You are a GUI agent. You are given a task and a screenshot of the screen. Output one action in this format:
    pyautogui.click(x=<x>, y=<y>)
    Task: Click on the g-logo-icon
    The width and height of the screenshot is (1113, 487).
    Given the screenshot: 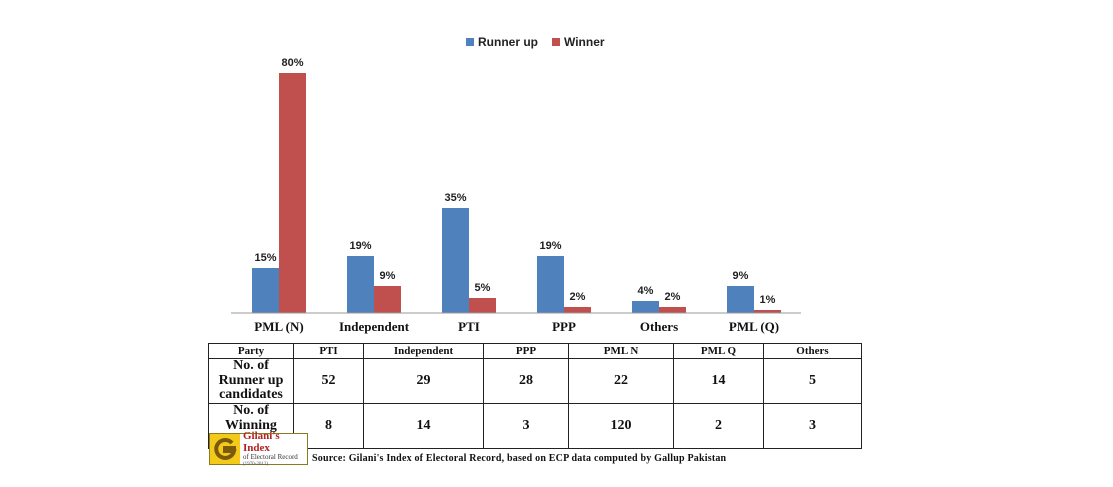 What is the action you would take?
    pyautogui.click(x=225, y=449)
    